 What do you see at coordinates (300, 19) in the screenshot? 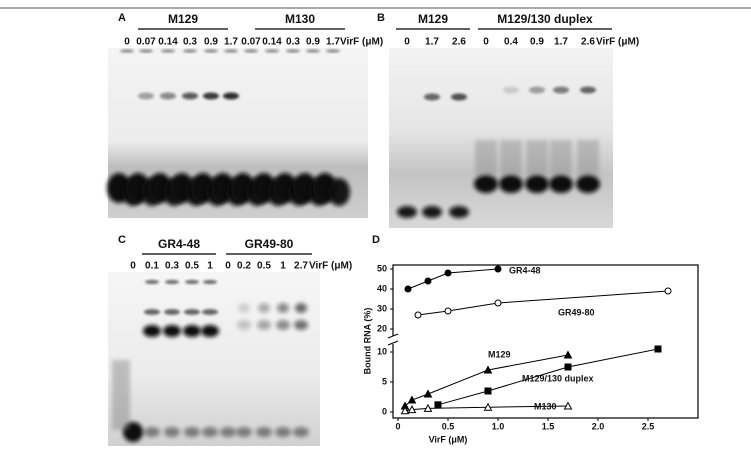
I see `group-label: M130` at bounding box center [300, 19].